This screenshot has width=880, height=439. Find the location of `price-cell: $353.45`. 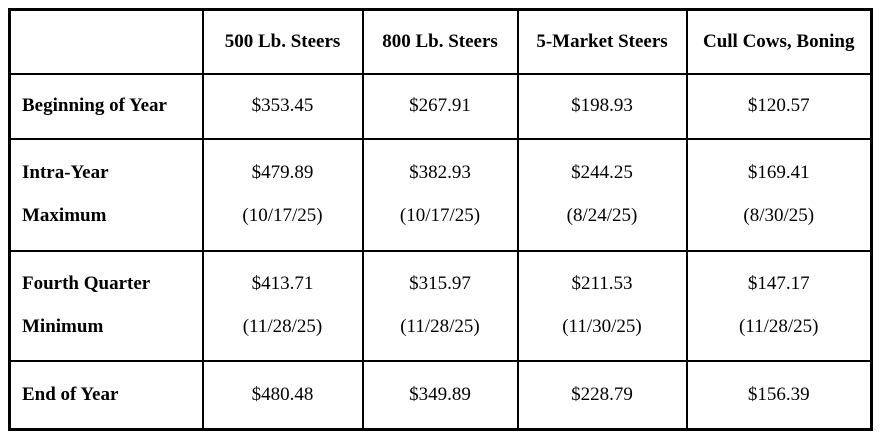

price-cell: $353.45 is located at coordinates (282, 106).